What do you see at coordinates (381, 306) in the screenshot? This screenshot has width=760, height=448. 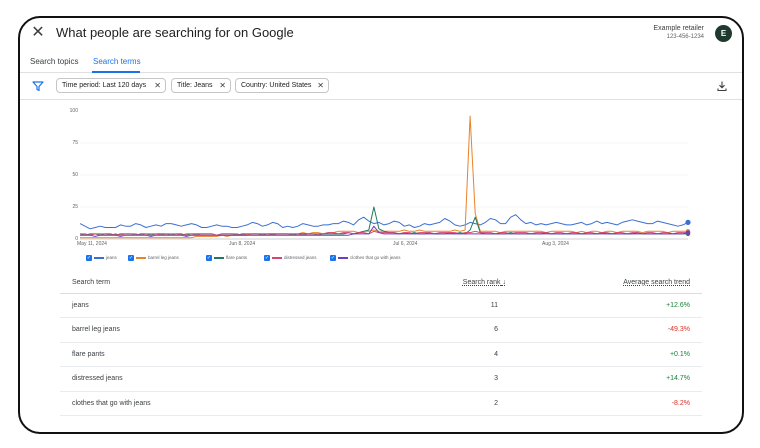 I see `table-row: jeans 11 +12.6%` at bounding box center [381, 306].